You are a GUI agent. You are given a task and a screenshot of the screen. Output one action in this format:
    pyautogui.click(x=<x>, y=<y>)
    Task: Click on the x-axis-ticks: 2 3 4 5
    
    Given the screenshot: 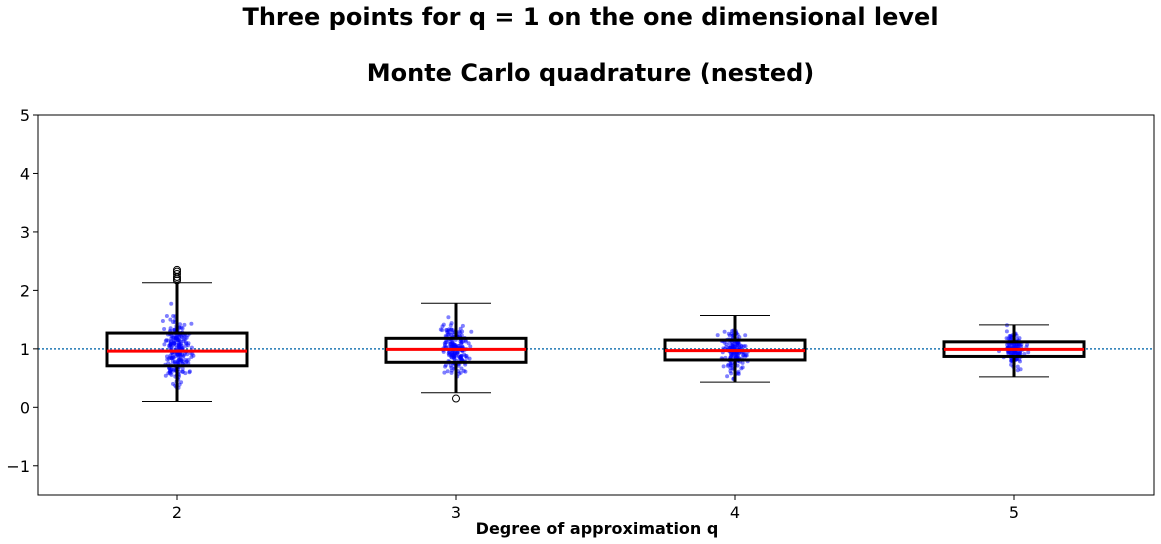 What is the action you would take?
    pyautogui.click(x=595, y=508)
    